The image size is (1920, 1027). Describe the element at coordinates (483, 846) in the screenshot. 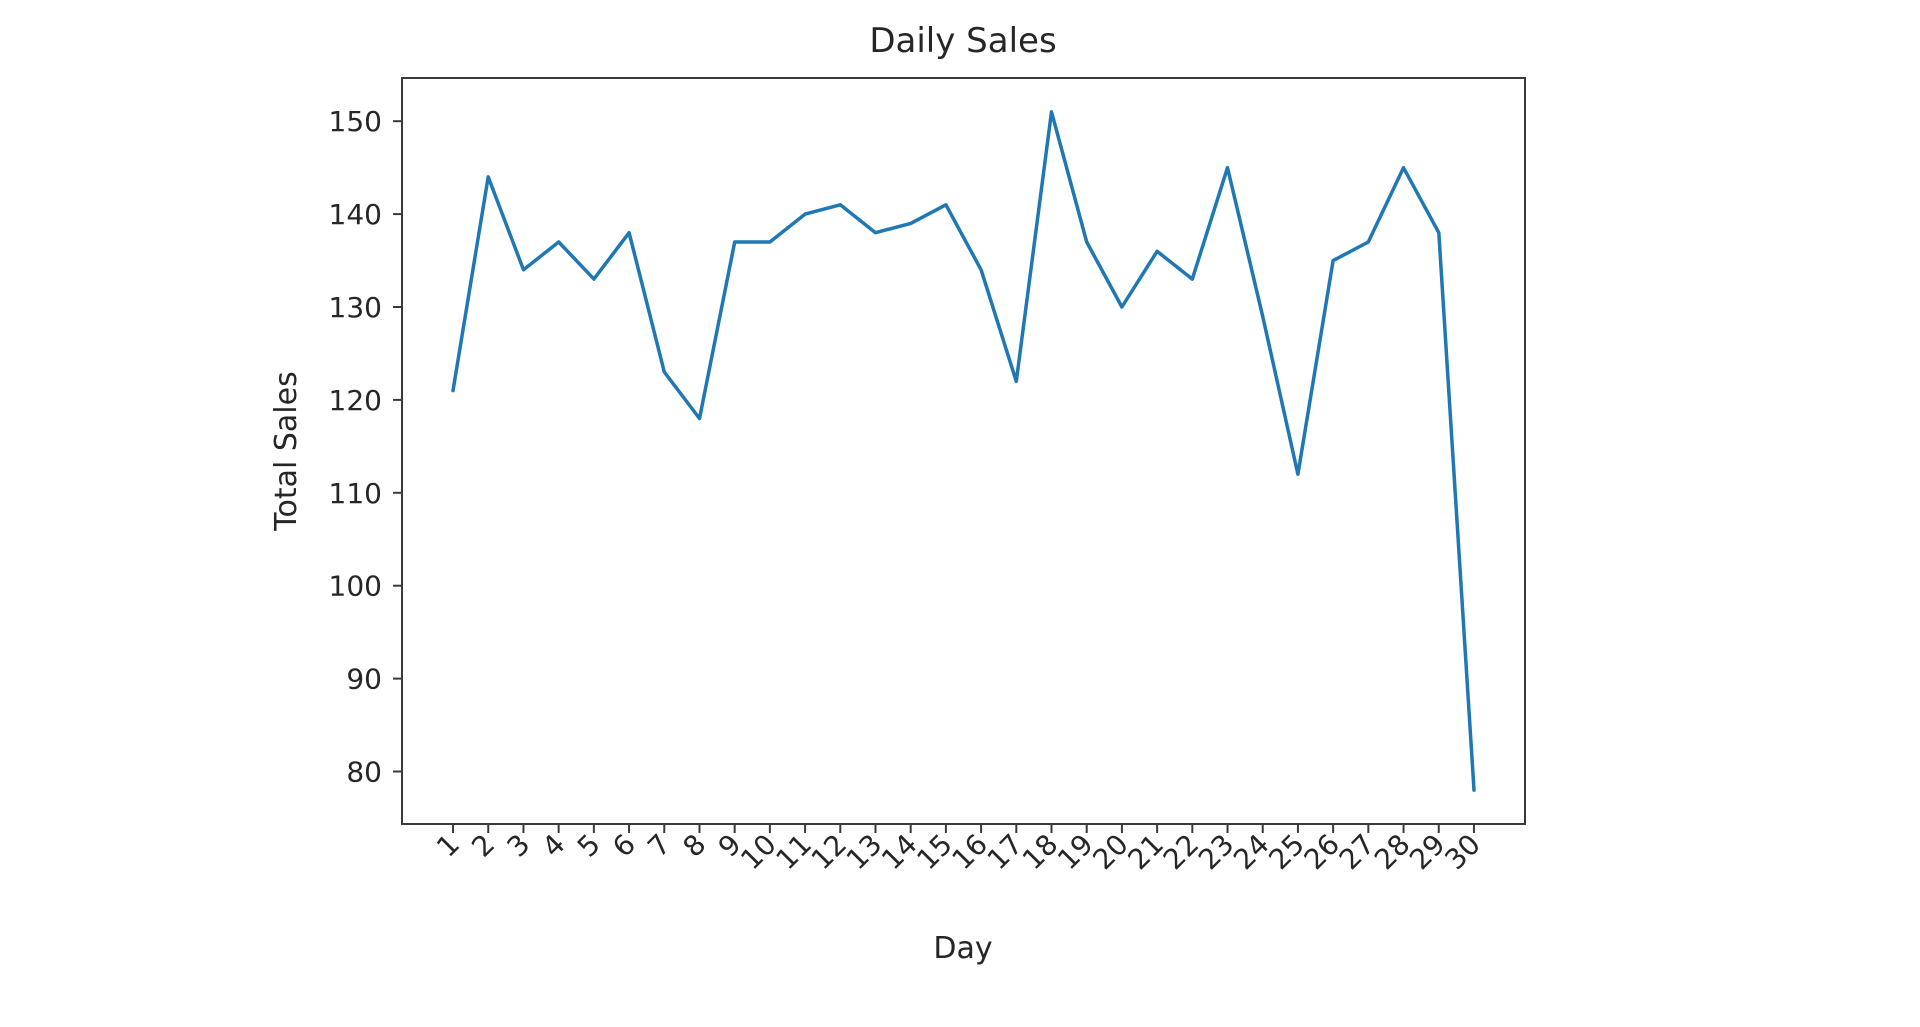

I see `x-tick-label: 2` at that location.